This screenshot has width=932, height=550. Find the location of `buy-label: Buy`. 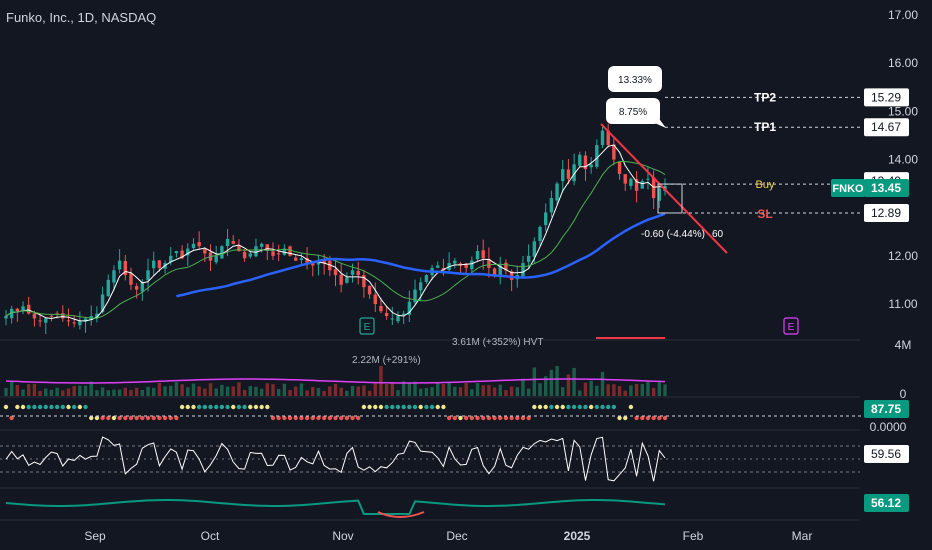

buy-label: Buy is located at coordinates (765, 185).